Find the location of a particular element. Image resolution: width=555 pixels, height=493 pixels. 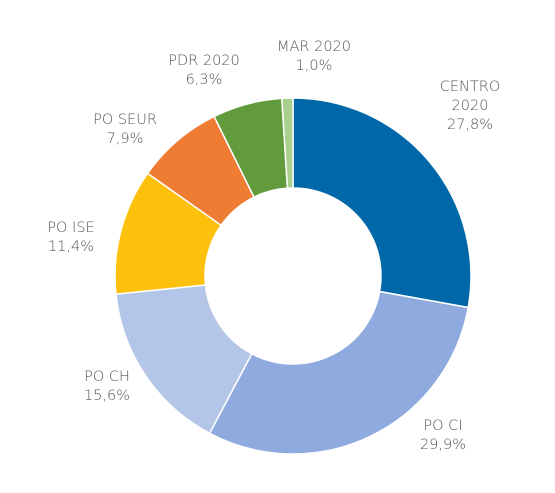

slice-category-label: PO CI is located at coordinates (442, 426).